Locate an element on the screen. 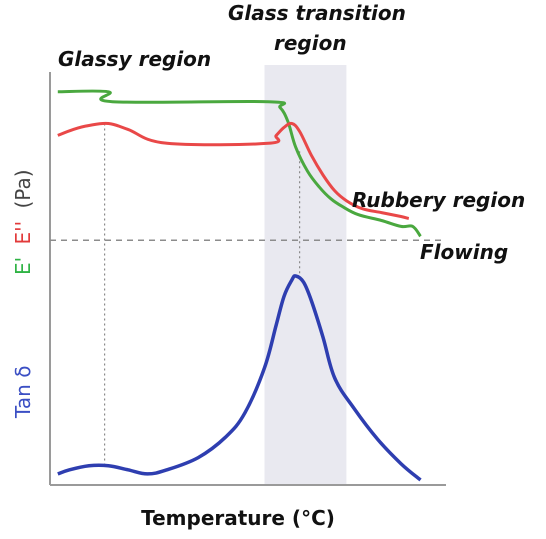  rubbery-region-label: Rubbery region is located at coordinates (438, 200).